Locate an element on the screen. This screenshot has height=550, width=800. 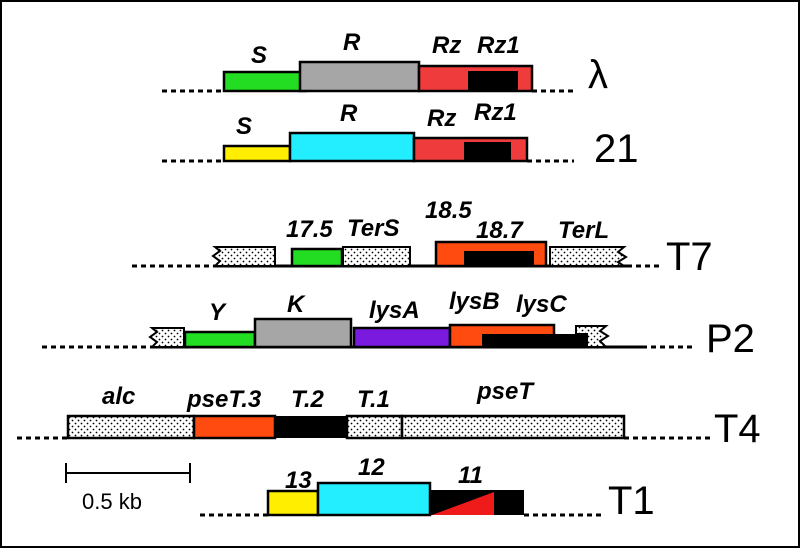
row-T7: 17.5 TerS 18.5 18.7 TerL T7 is located at coordinates (422, 238).